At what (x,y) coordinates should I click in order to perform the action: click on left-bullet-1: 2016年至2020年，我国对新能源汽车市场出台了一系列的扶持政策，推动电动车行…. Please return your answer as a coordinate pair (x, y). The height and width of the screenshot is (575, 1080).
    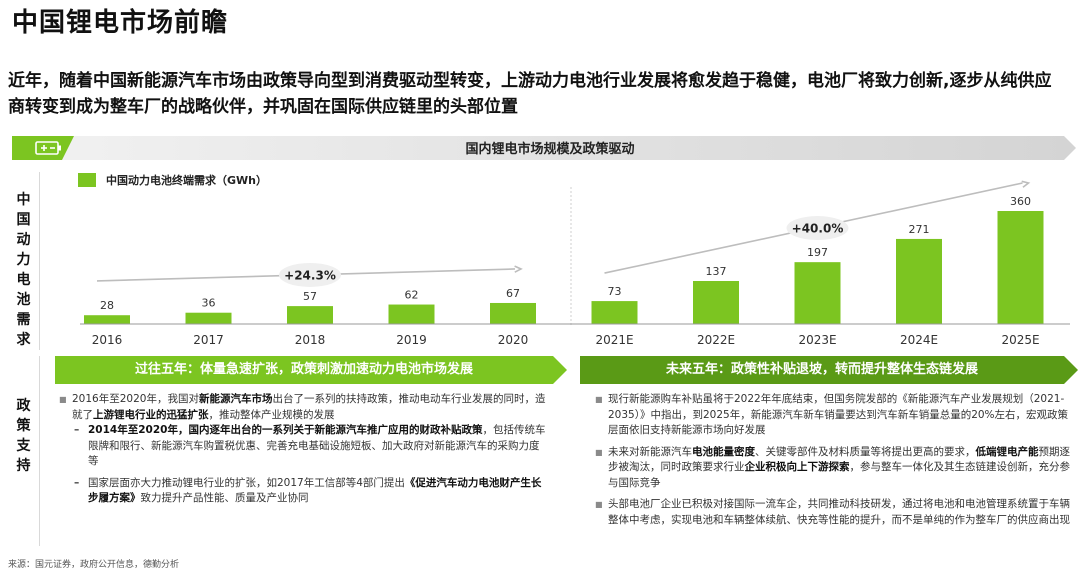
    Looking at the image, I should click on (303, 449).